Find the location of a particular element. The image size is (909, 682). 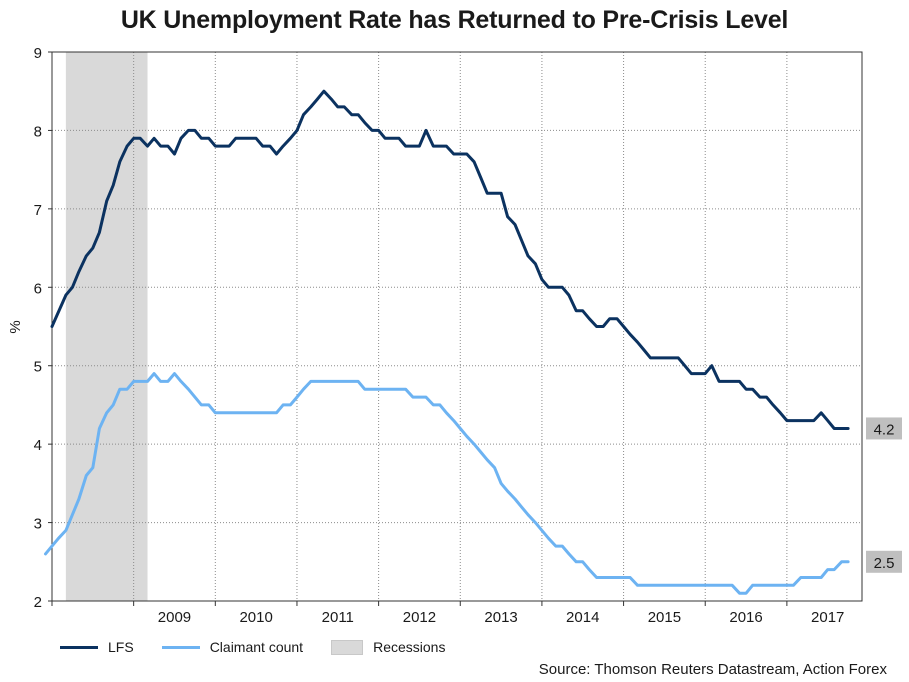

y-tick-label-5: 5 is located at coordinates (38, 367).